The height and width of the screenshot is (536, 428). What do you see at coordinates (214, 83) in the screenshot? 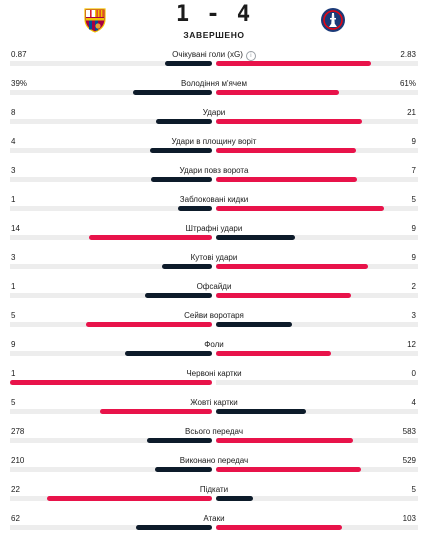
I see `stat-label: Володіння м'ячем` at bounding box center [214, 83].